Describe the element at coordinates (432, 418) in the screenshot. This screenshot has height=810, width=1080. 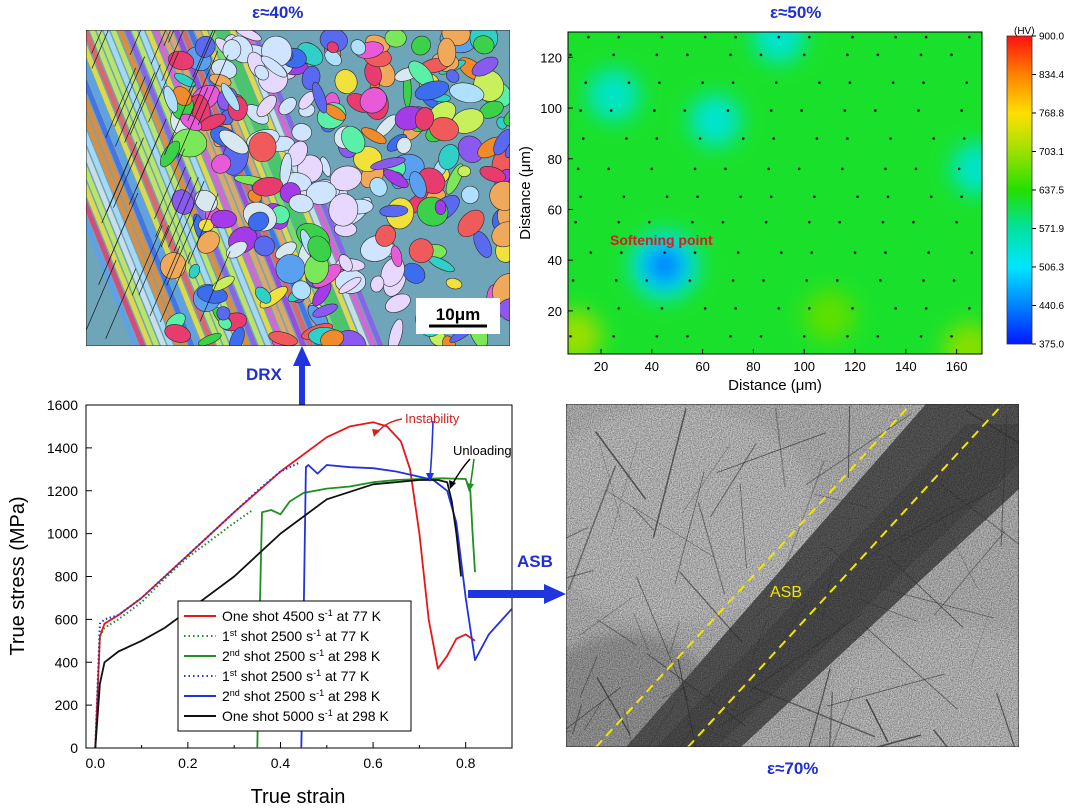
I see `instability-label: Instability` at that location.